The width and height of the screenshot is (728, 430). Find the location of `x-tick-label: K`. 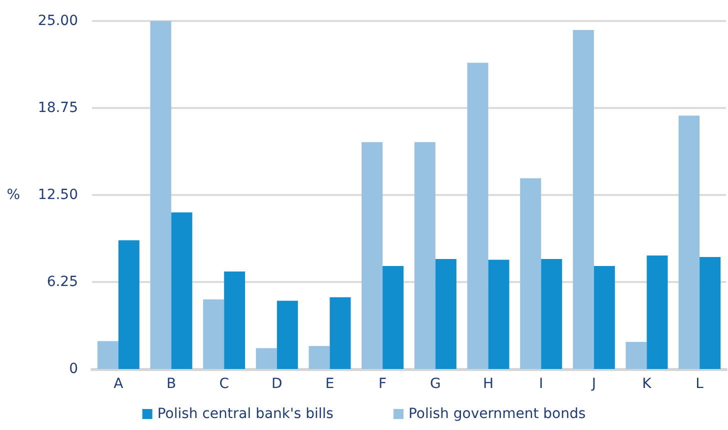

x-tick-label: K is located at coordinates (647, 384).